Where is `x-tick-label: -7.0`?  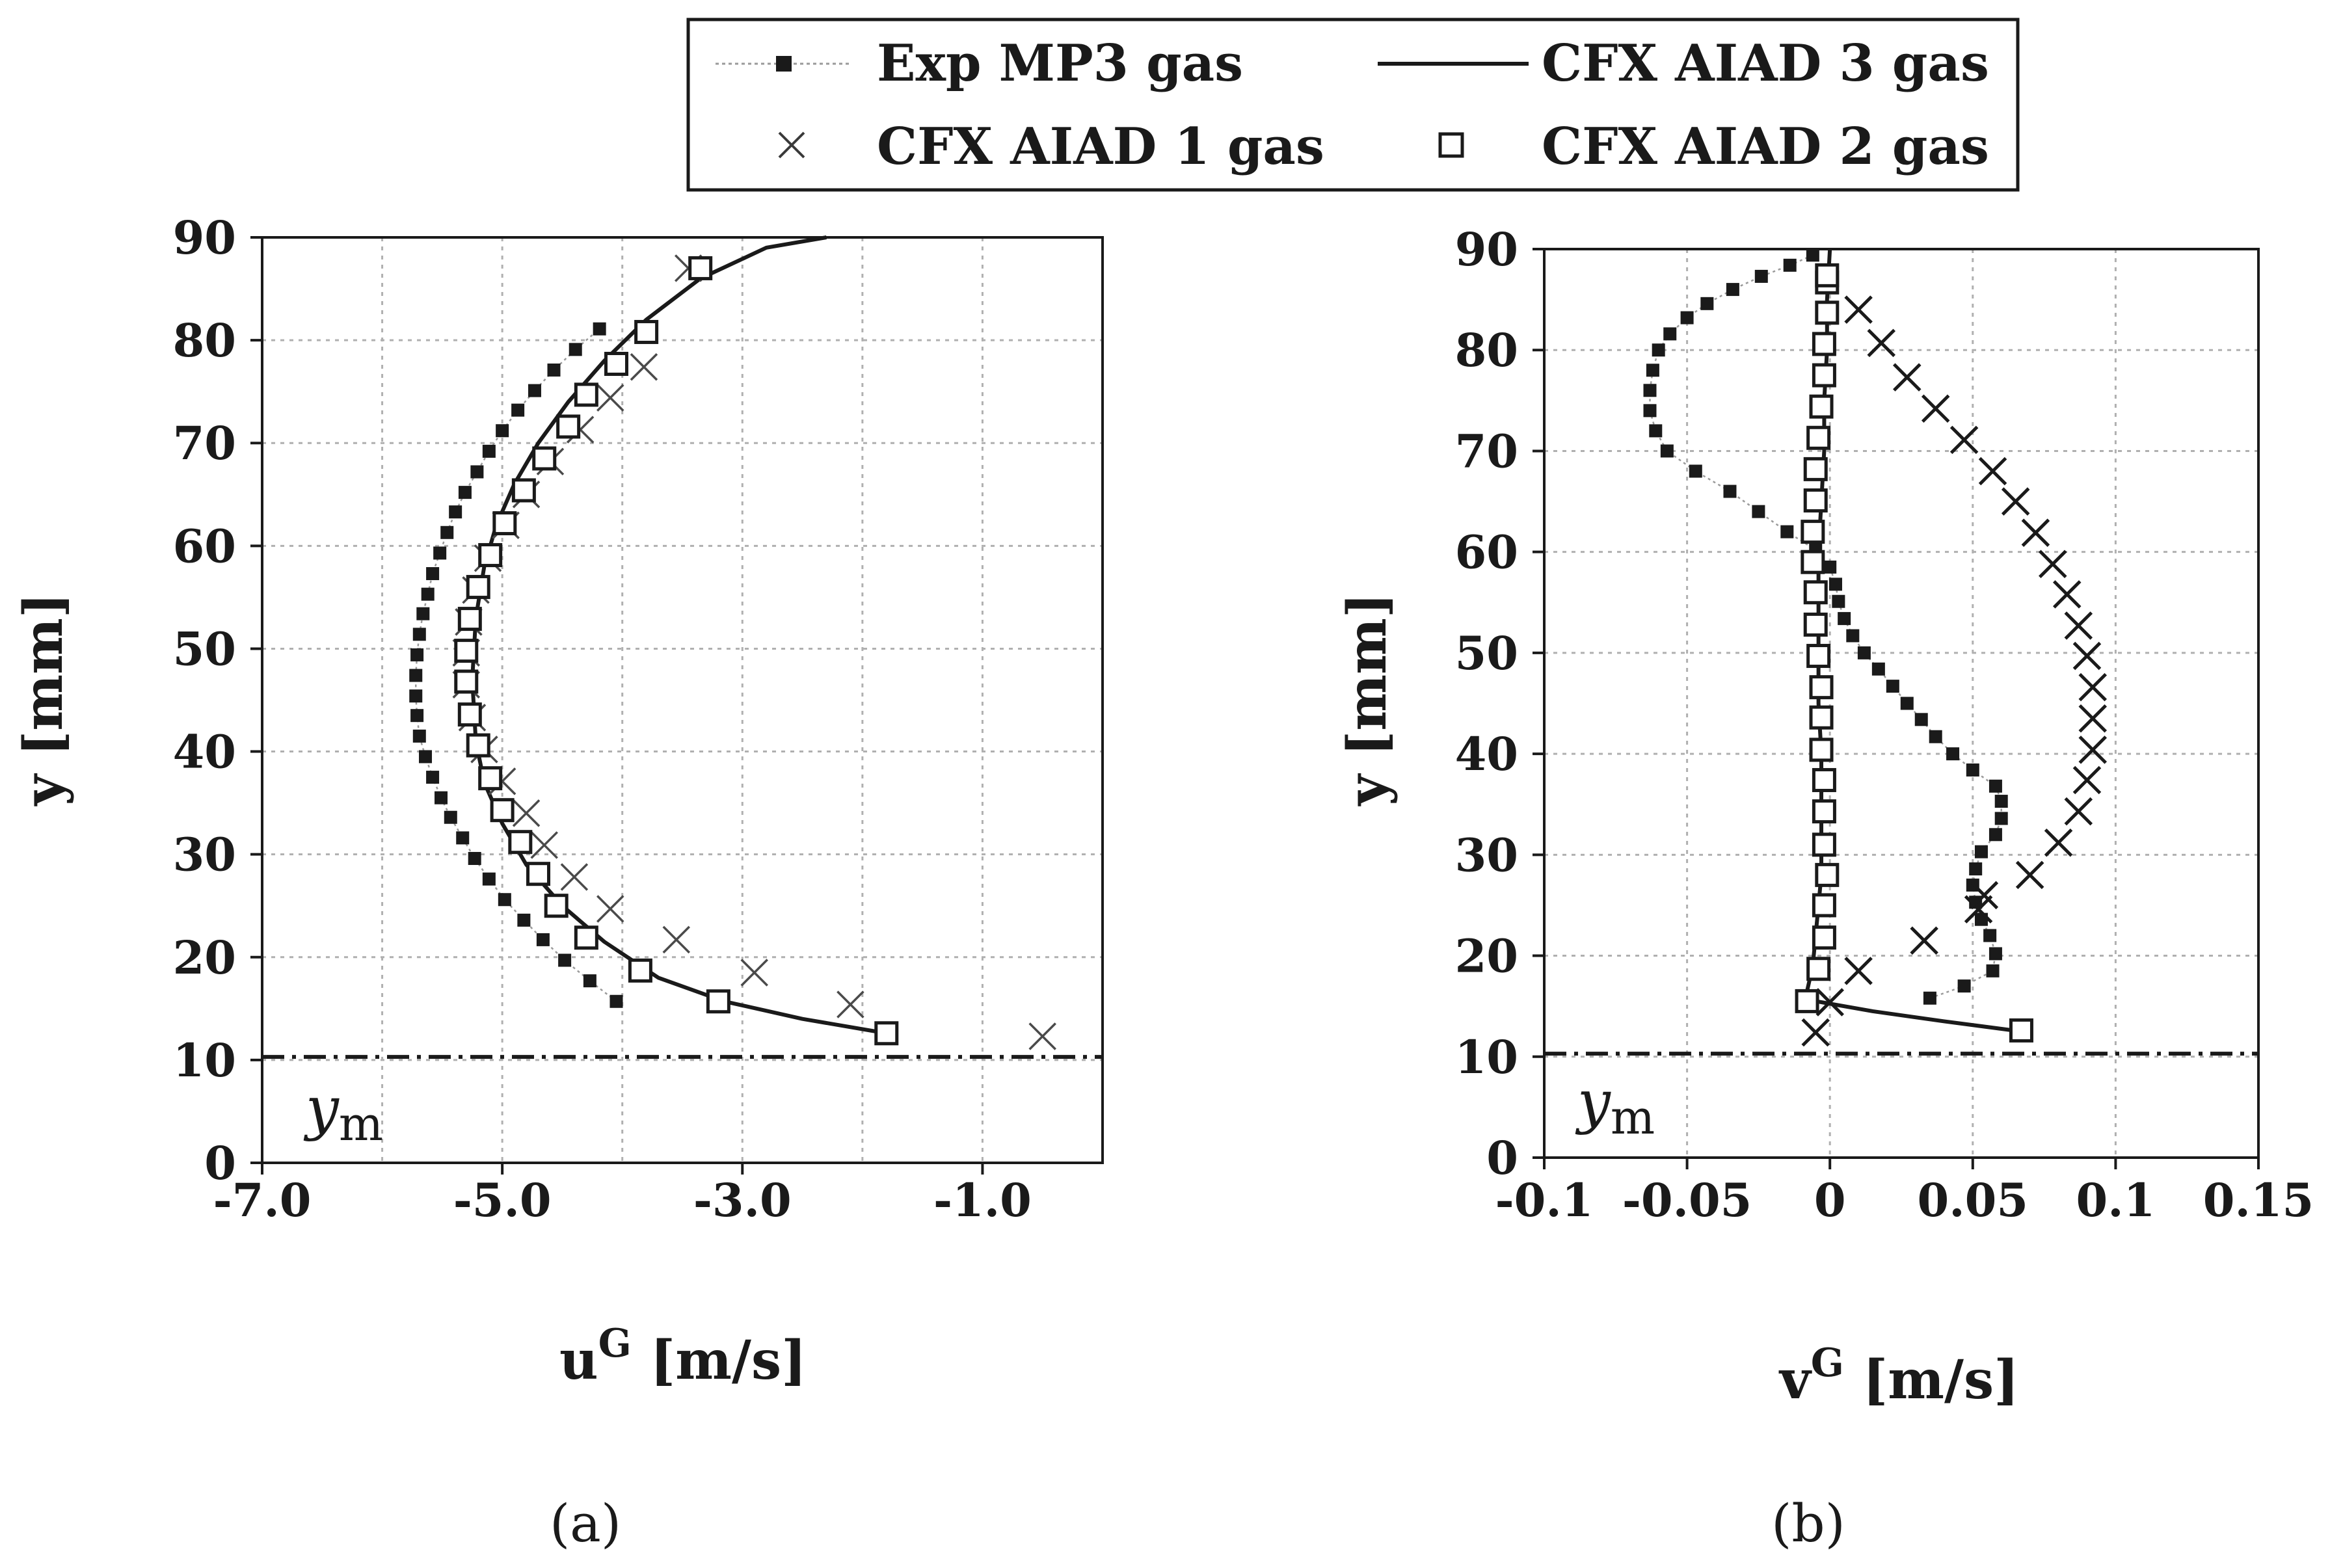
x-tick-label: -7.0 is located at coordinates (262, 1200).